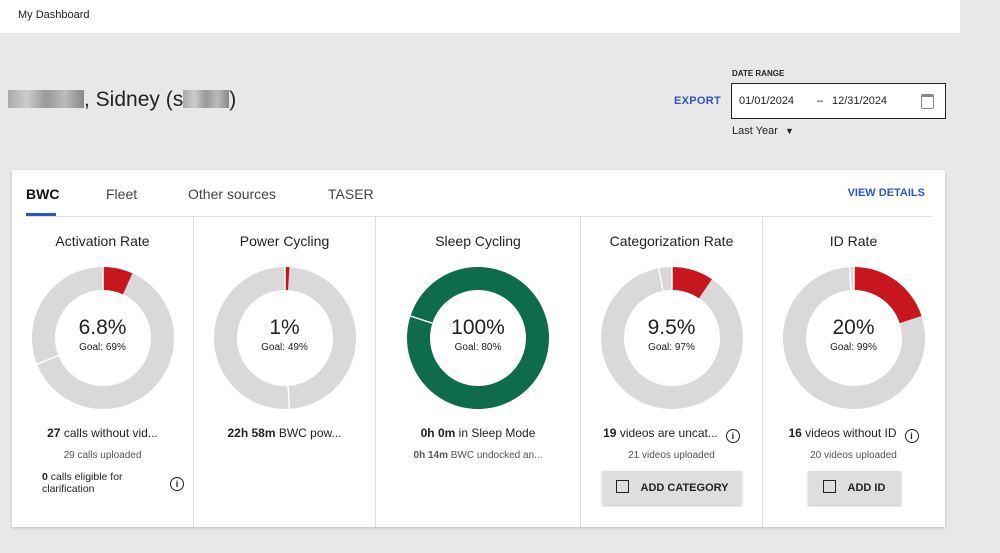 The height and width of the screenshot is (553, 1000). I want to click on metric-value: 1%, so click(284, 327).